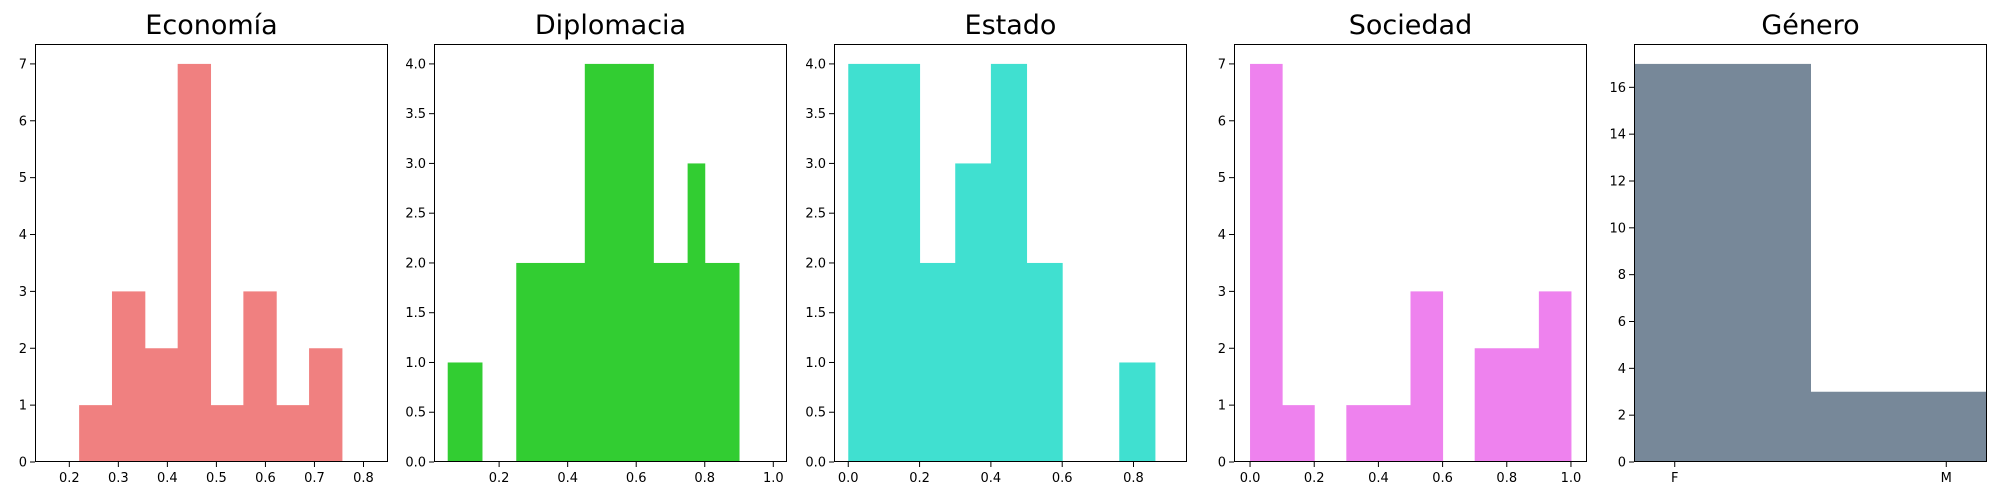  I want to click on chart-1-title: Economía, so click(211, 25).